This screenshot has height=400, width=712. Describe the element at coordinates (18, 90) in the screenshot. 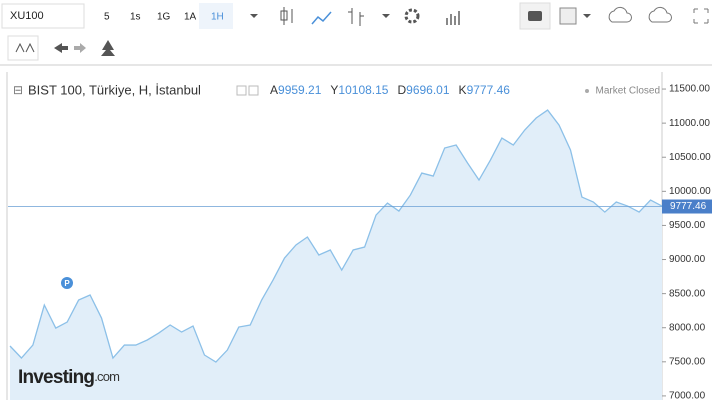

I see `collapse-icon: ⊟` at that location.